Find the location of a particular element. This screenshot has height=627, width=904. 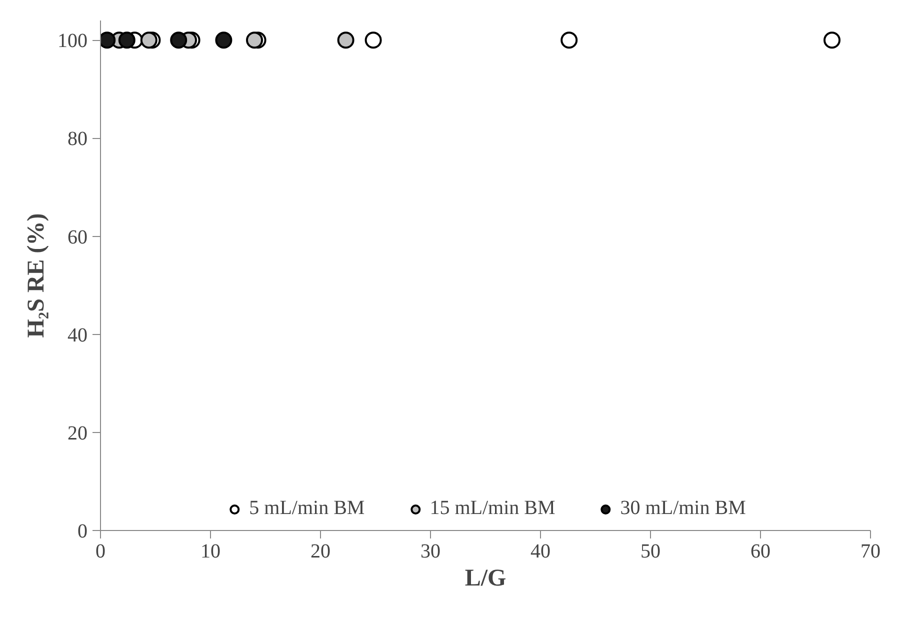

x-tick-label: 10 is located at coordinates (210, 551).